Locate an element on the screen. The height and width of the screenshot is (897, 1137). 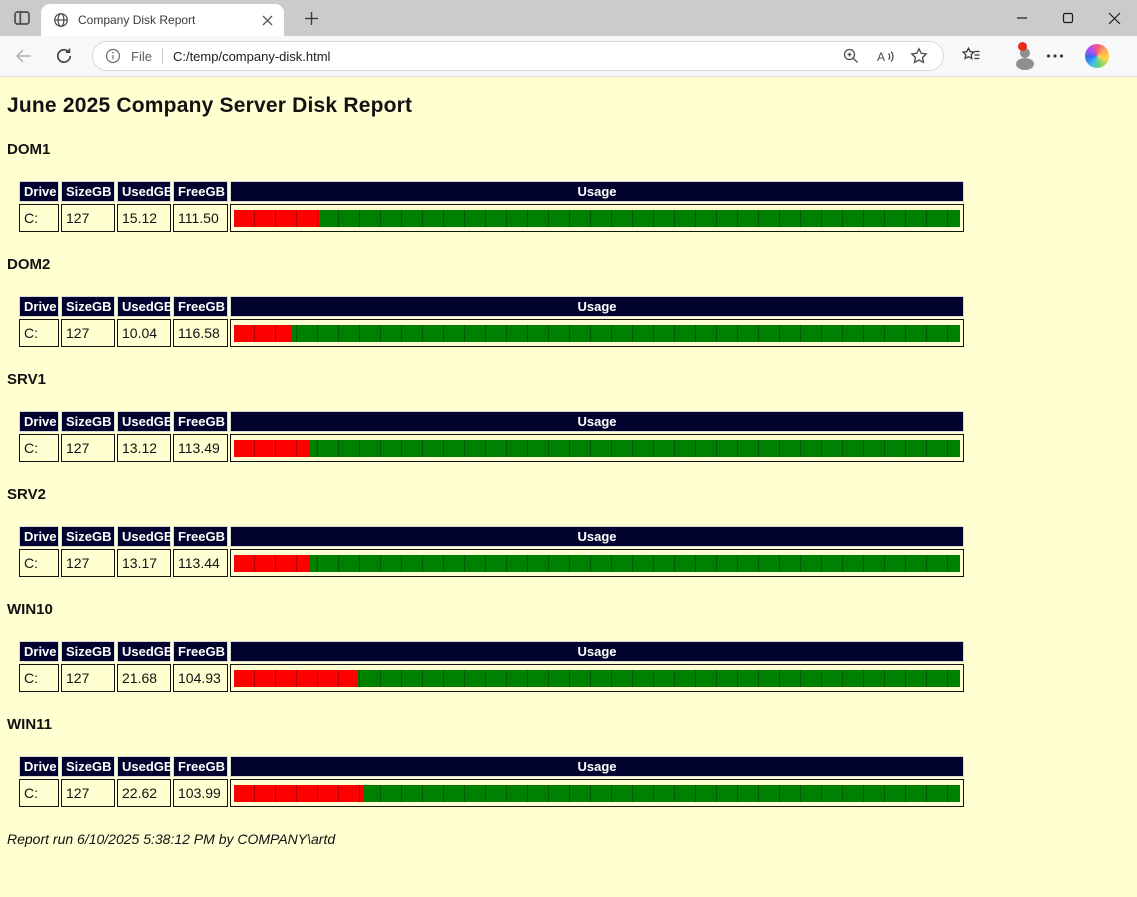
favorite-this-page-button is located at coordinates (919, 56).